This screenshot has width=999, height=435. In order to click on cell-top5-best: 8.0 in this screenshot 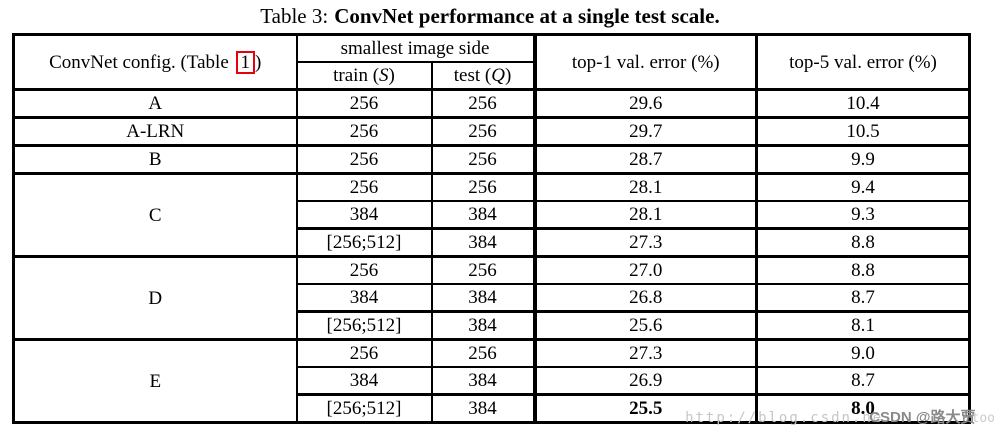, I will do `click(862, 408)`.